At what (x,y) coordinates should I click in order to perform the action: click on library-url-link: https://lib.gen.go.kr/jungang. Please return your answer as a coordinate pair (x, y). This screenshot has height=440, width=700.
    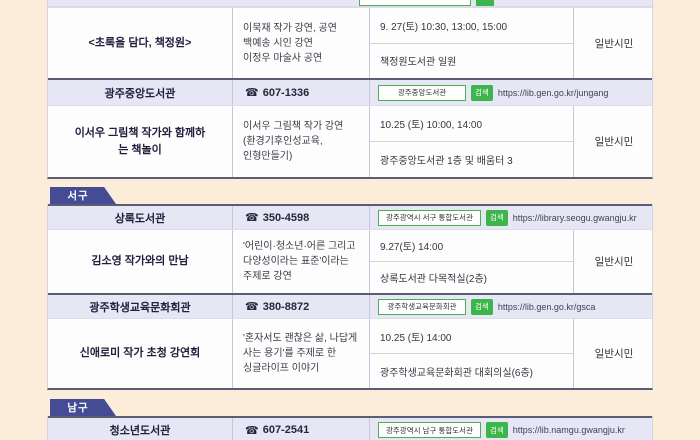
    Looking at the image, I should click on (553, 92).